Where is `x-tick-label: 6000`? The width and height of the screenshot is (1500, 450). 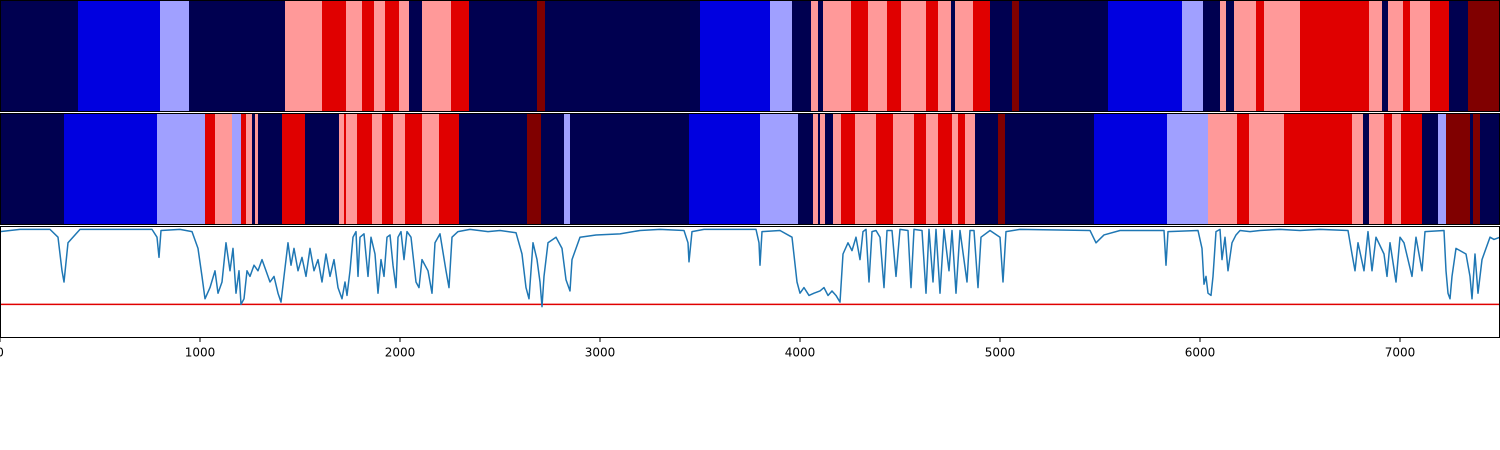 x-tick-label: 6000 is located at coordinates (1200, 353).